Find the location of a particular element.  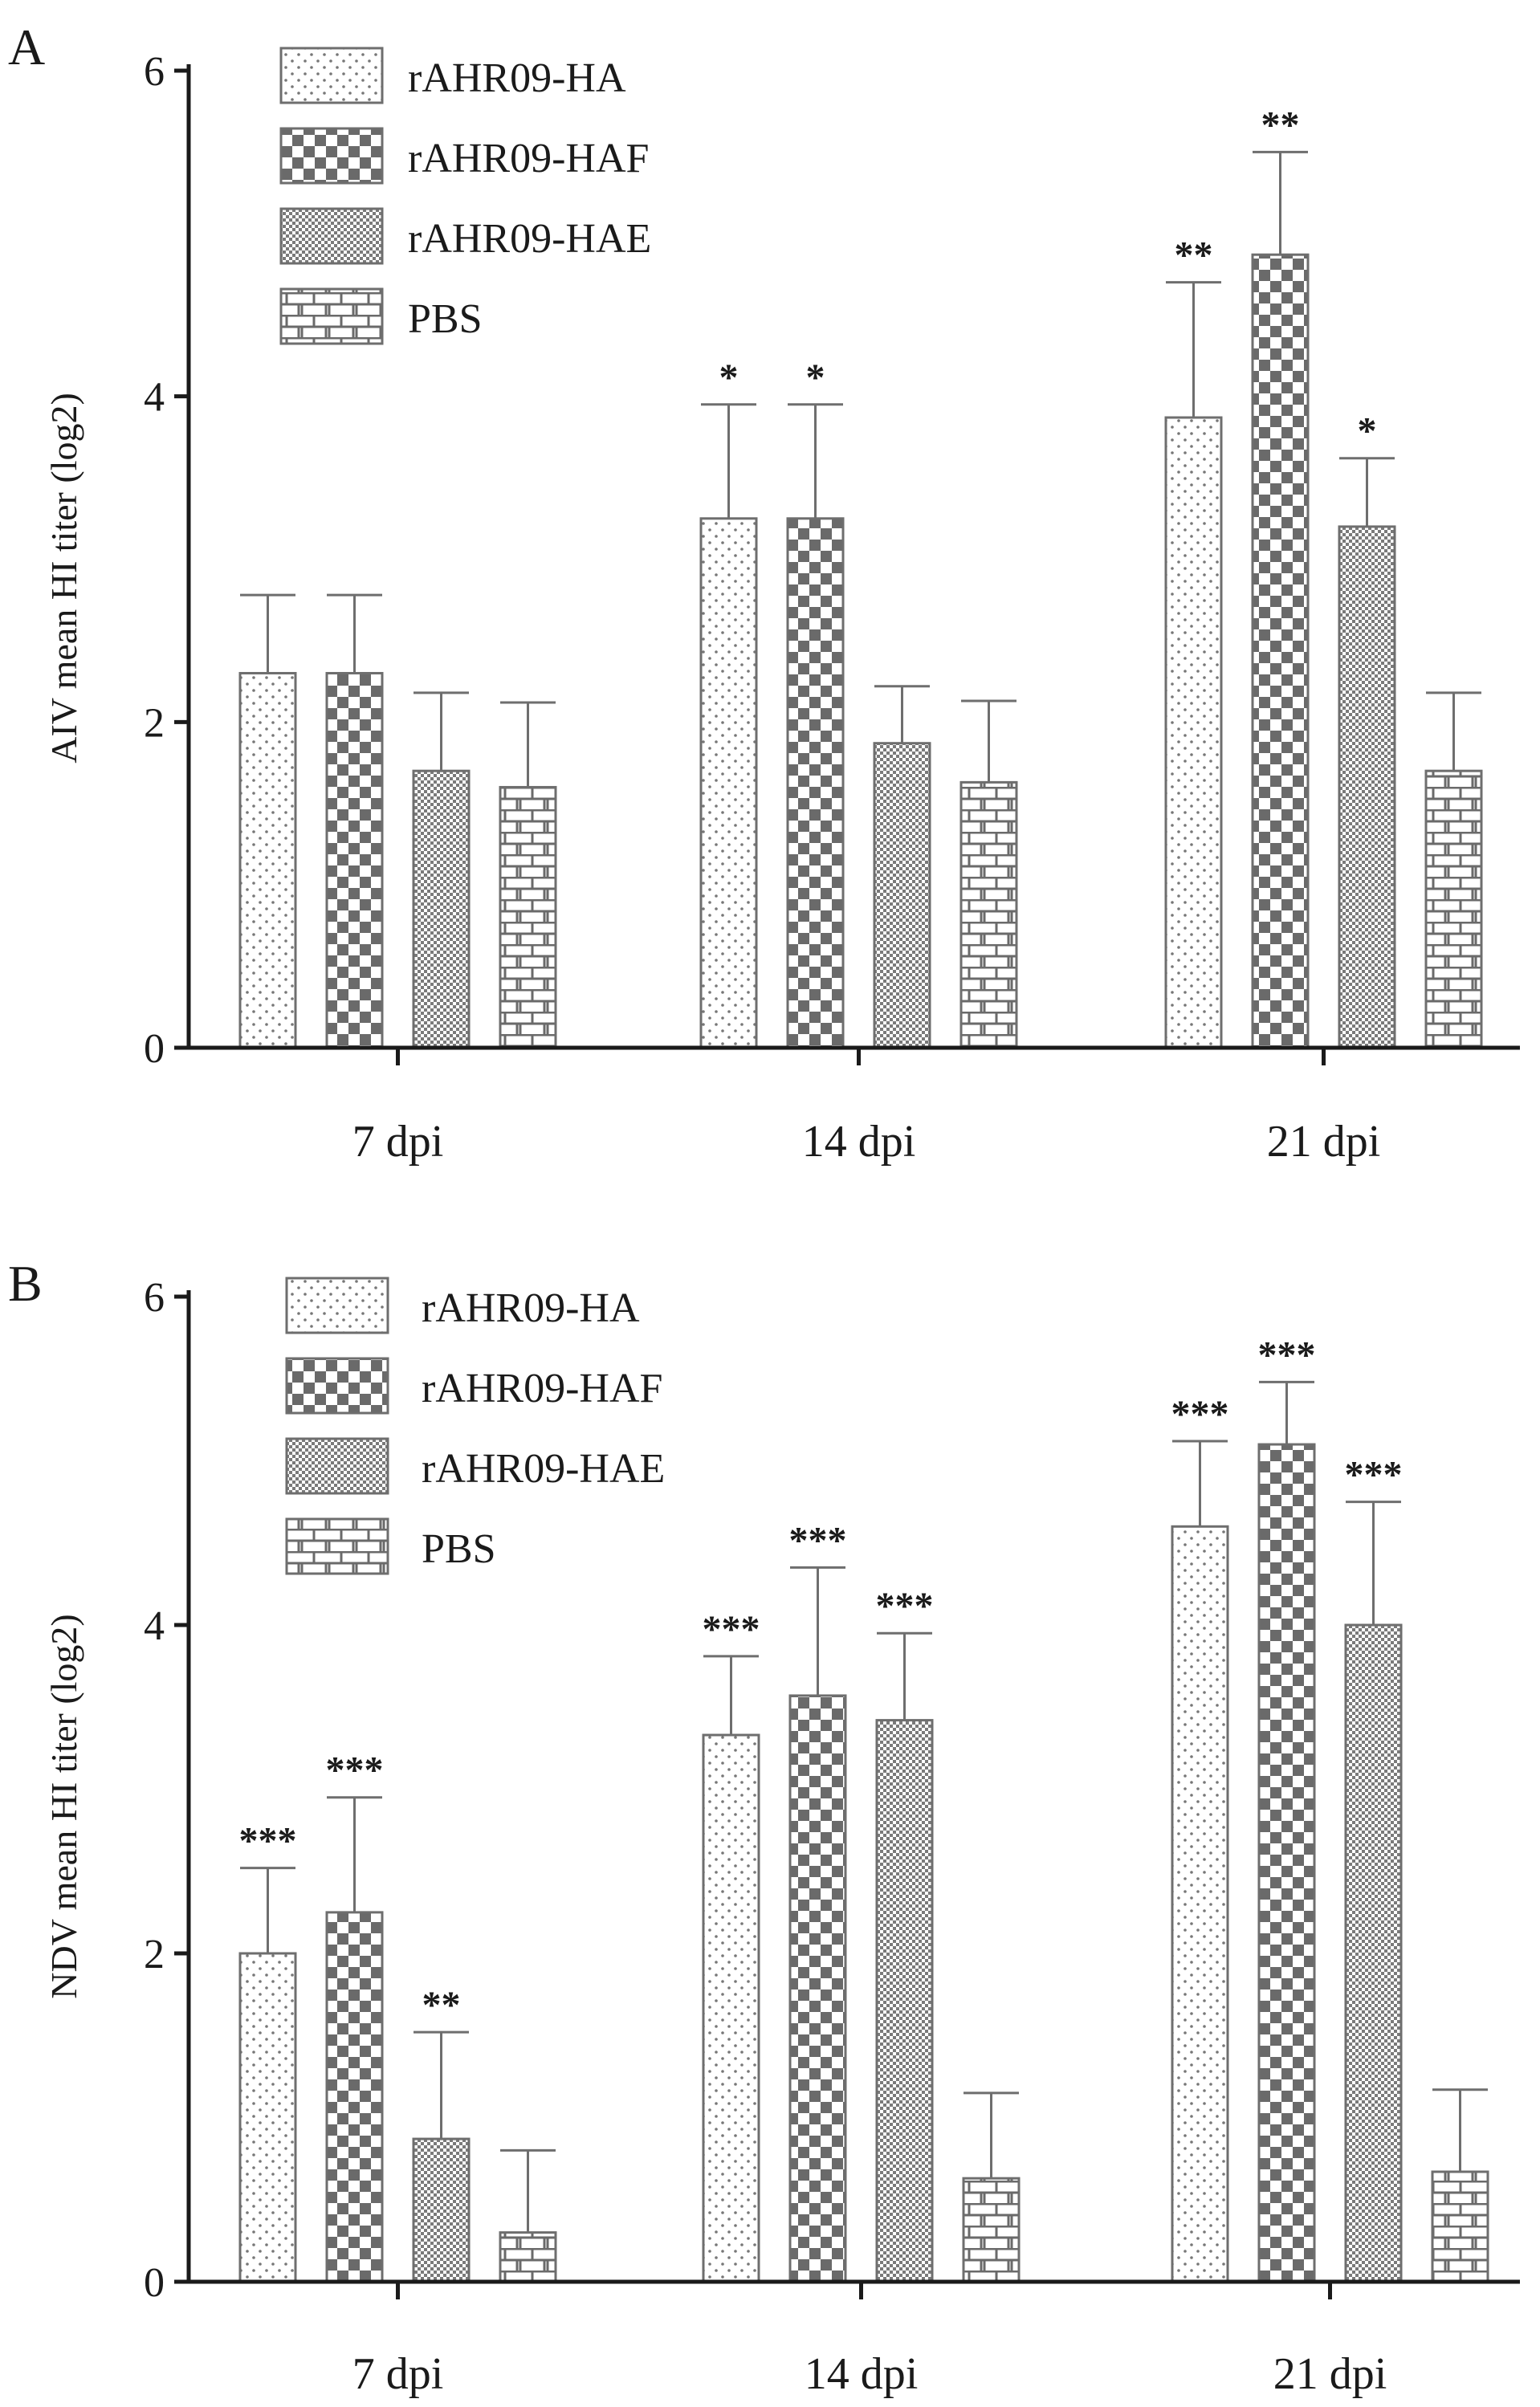

y-axis-label: AIV mean HI titer (log2) is located at coordinates (63, 578).